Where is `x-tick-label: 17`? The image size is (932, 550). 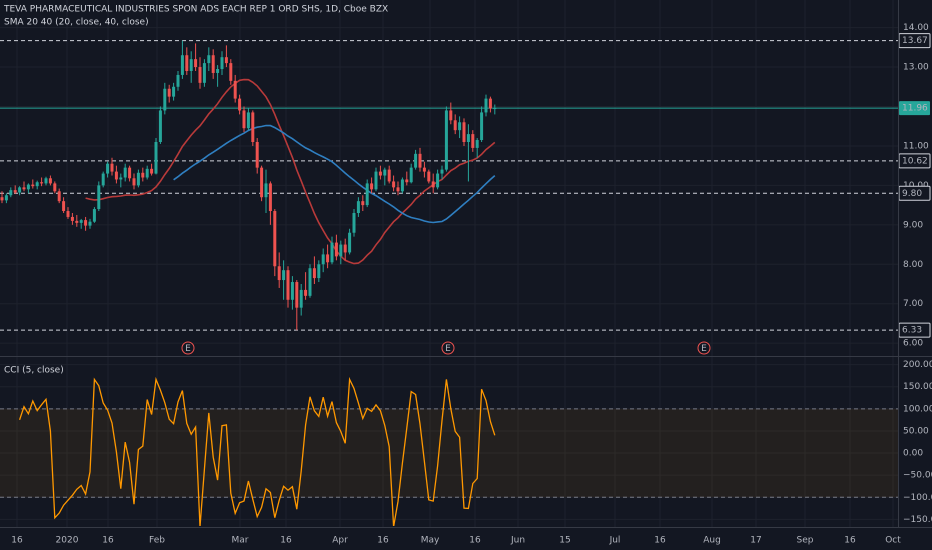 x-tick-label: 17 is located at coordinates (755, 541).